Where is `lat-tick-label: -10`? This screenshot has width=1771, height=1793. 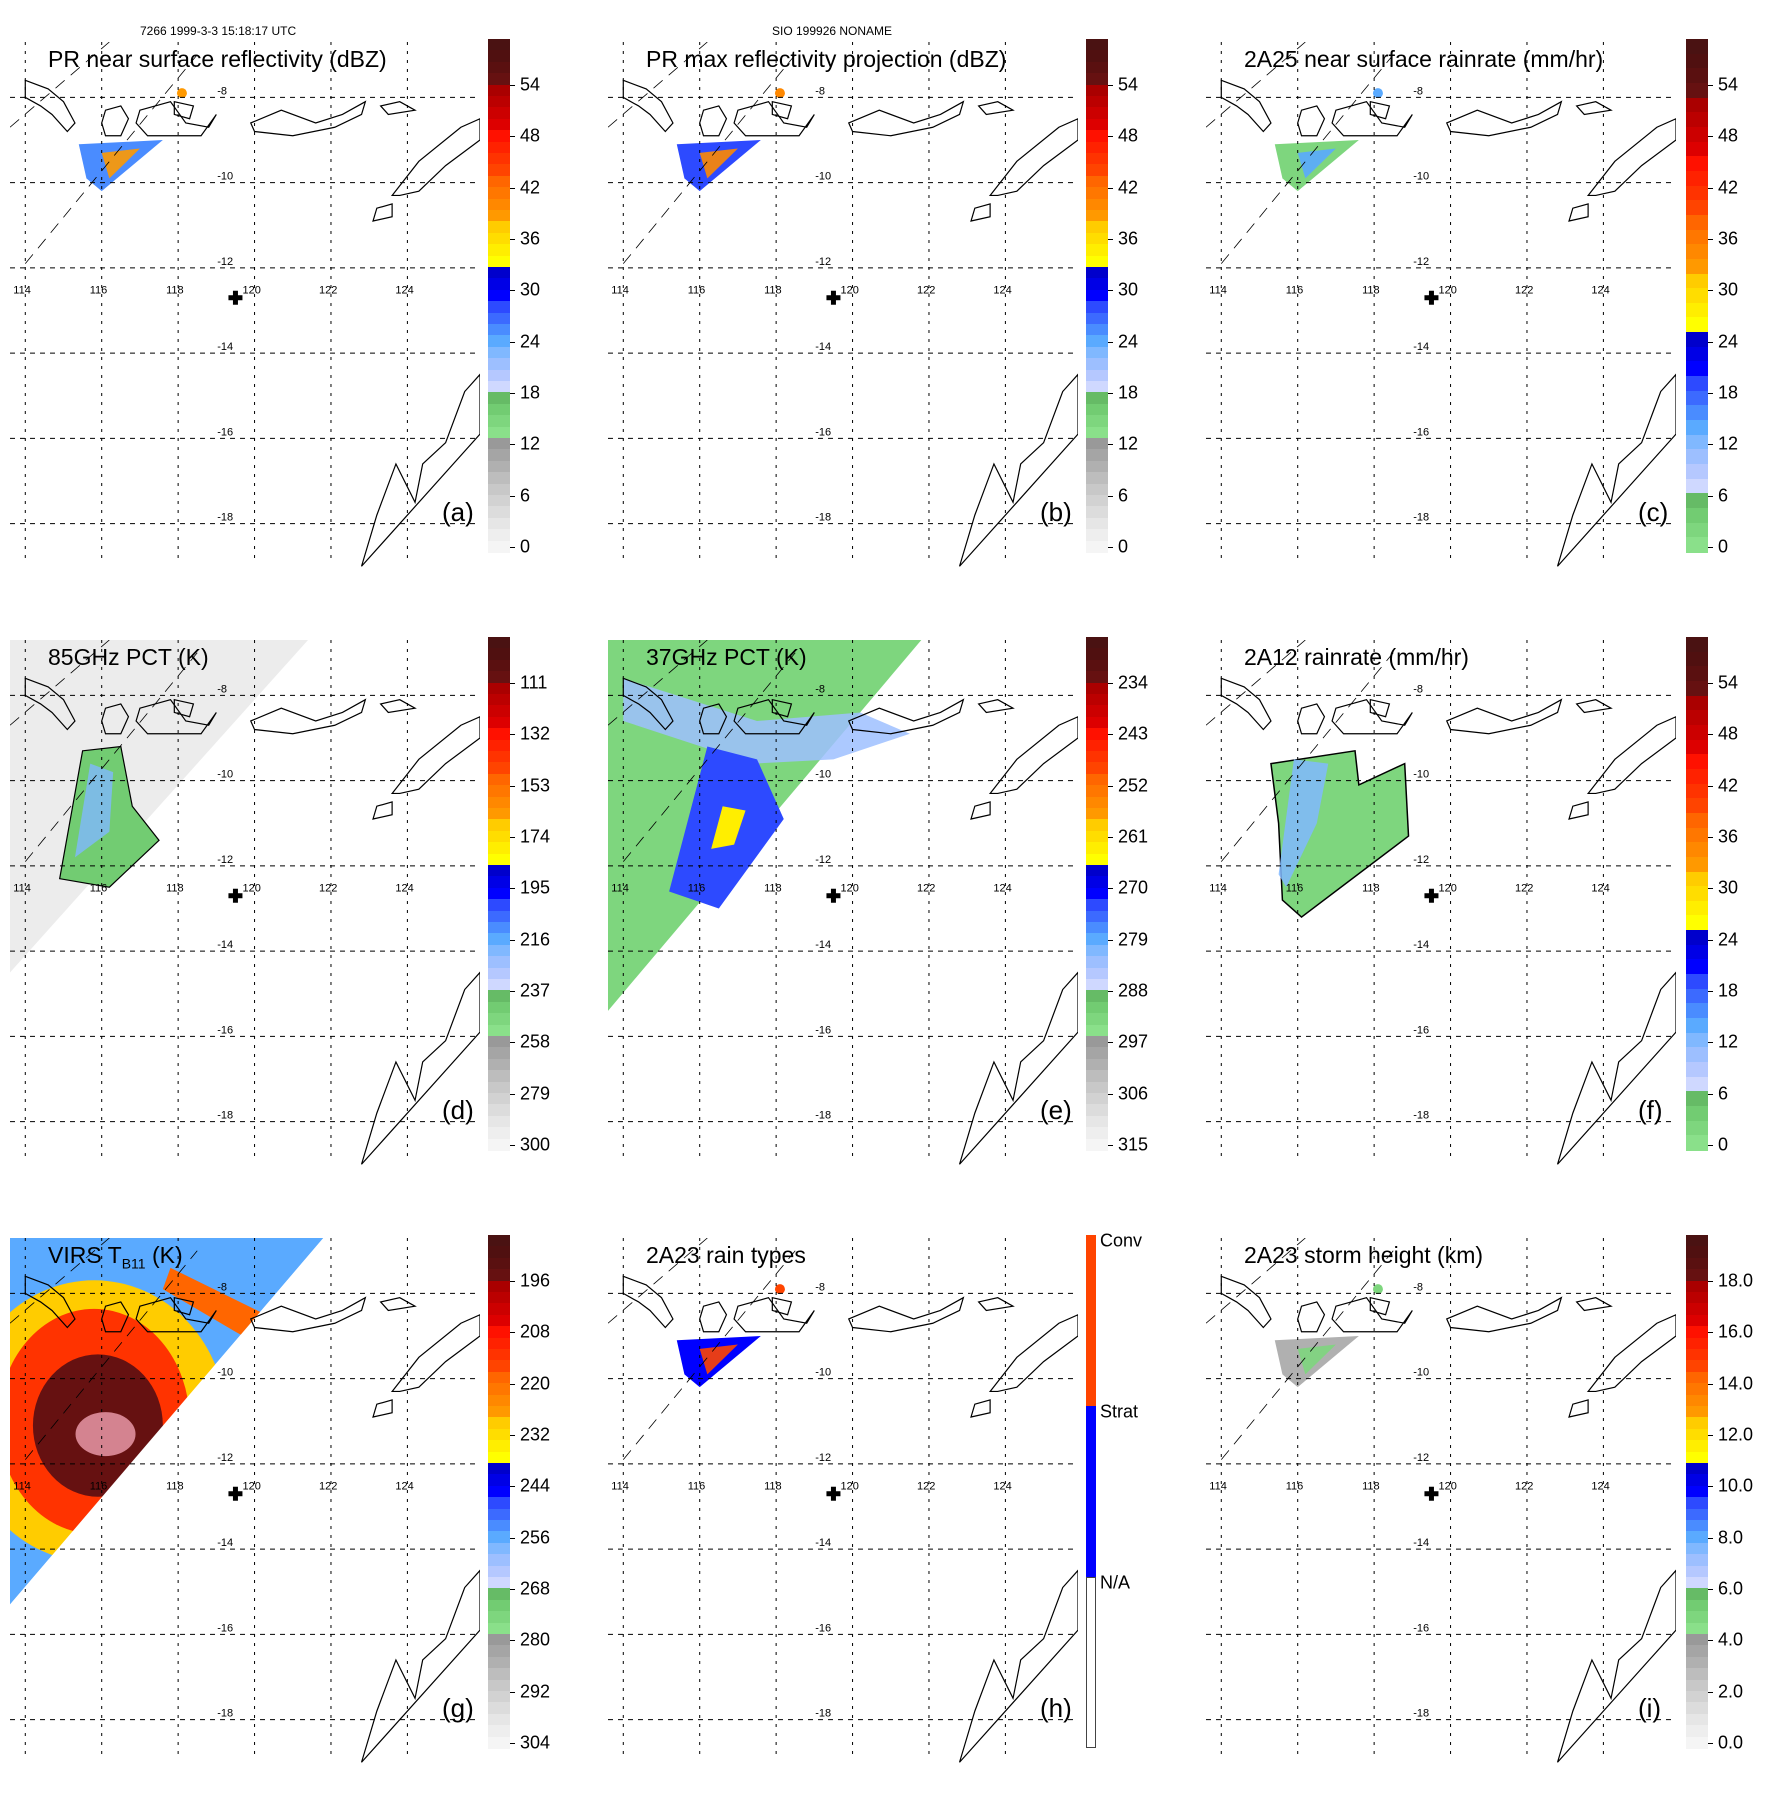
lat-tick-label: -10 is located at coordinates (1421, 775).